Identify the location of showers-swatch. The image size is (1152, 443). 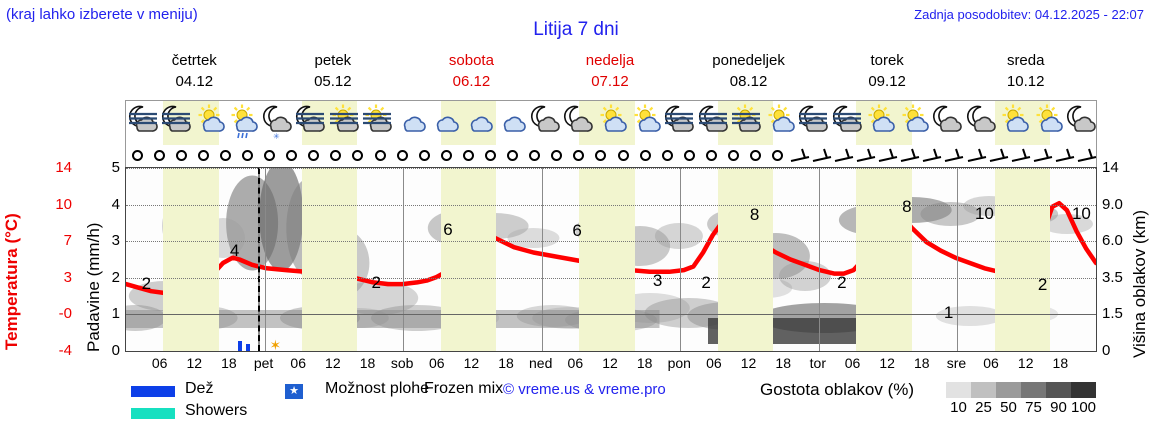
(153, 413).